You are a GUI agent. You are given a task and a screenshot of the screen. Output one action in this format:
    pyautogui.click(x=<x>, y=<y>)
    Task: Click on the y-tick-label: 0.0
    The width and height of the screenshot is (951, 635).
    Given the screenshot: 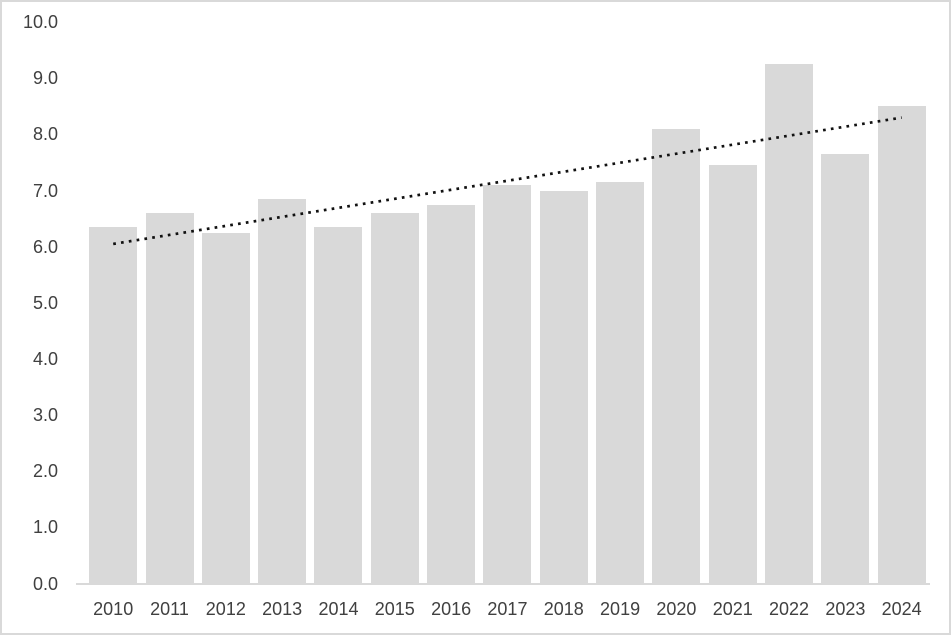 What is the action you would take?
    pyautogui.click(x=45, y=583)
    